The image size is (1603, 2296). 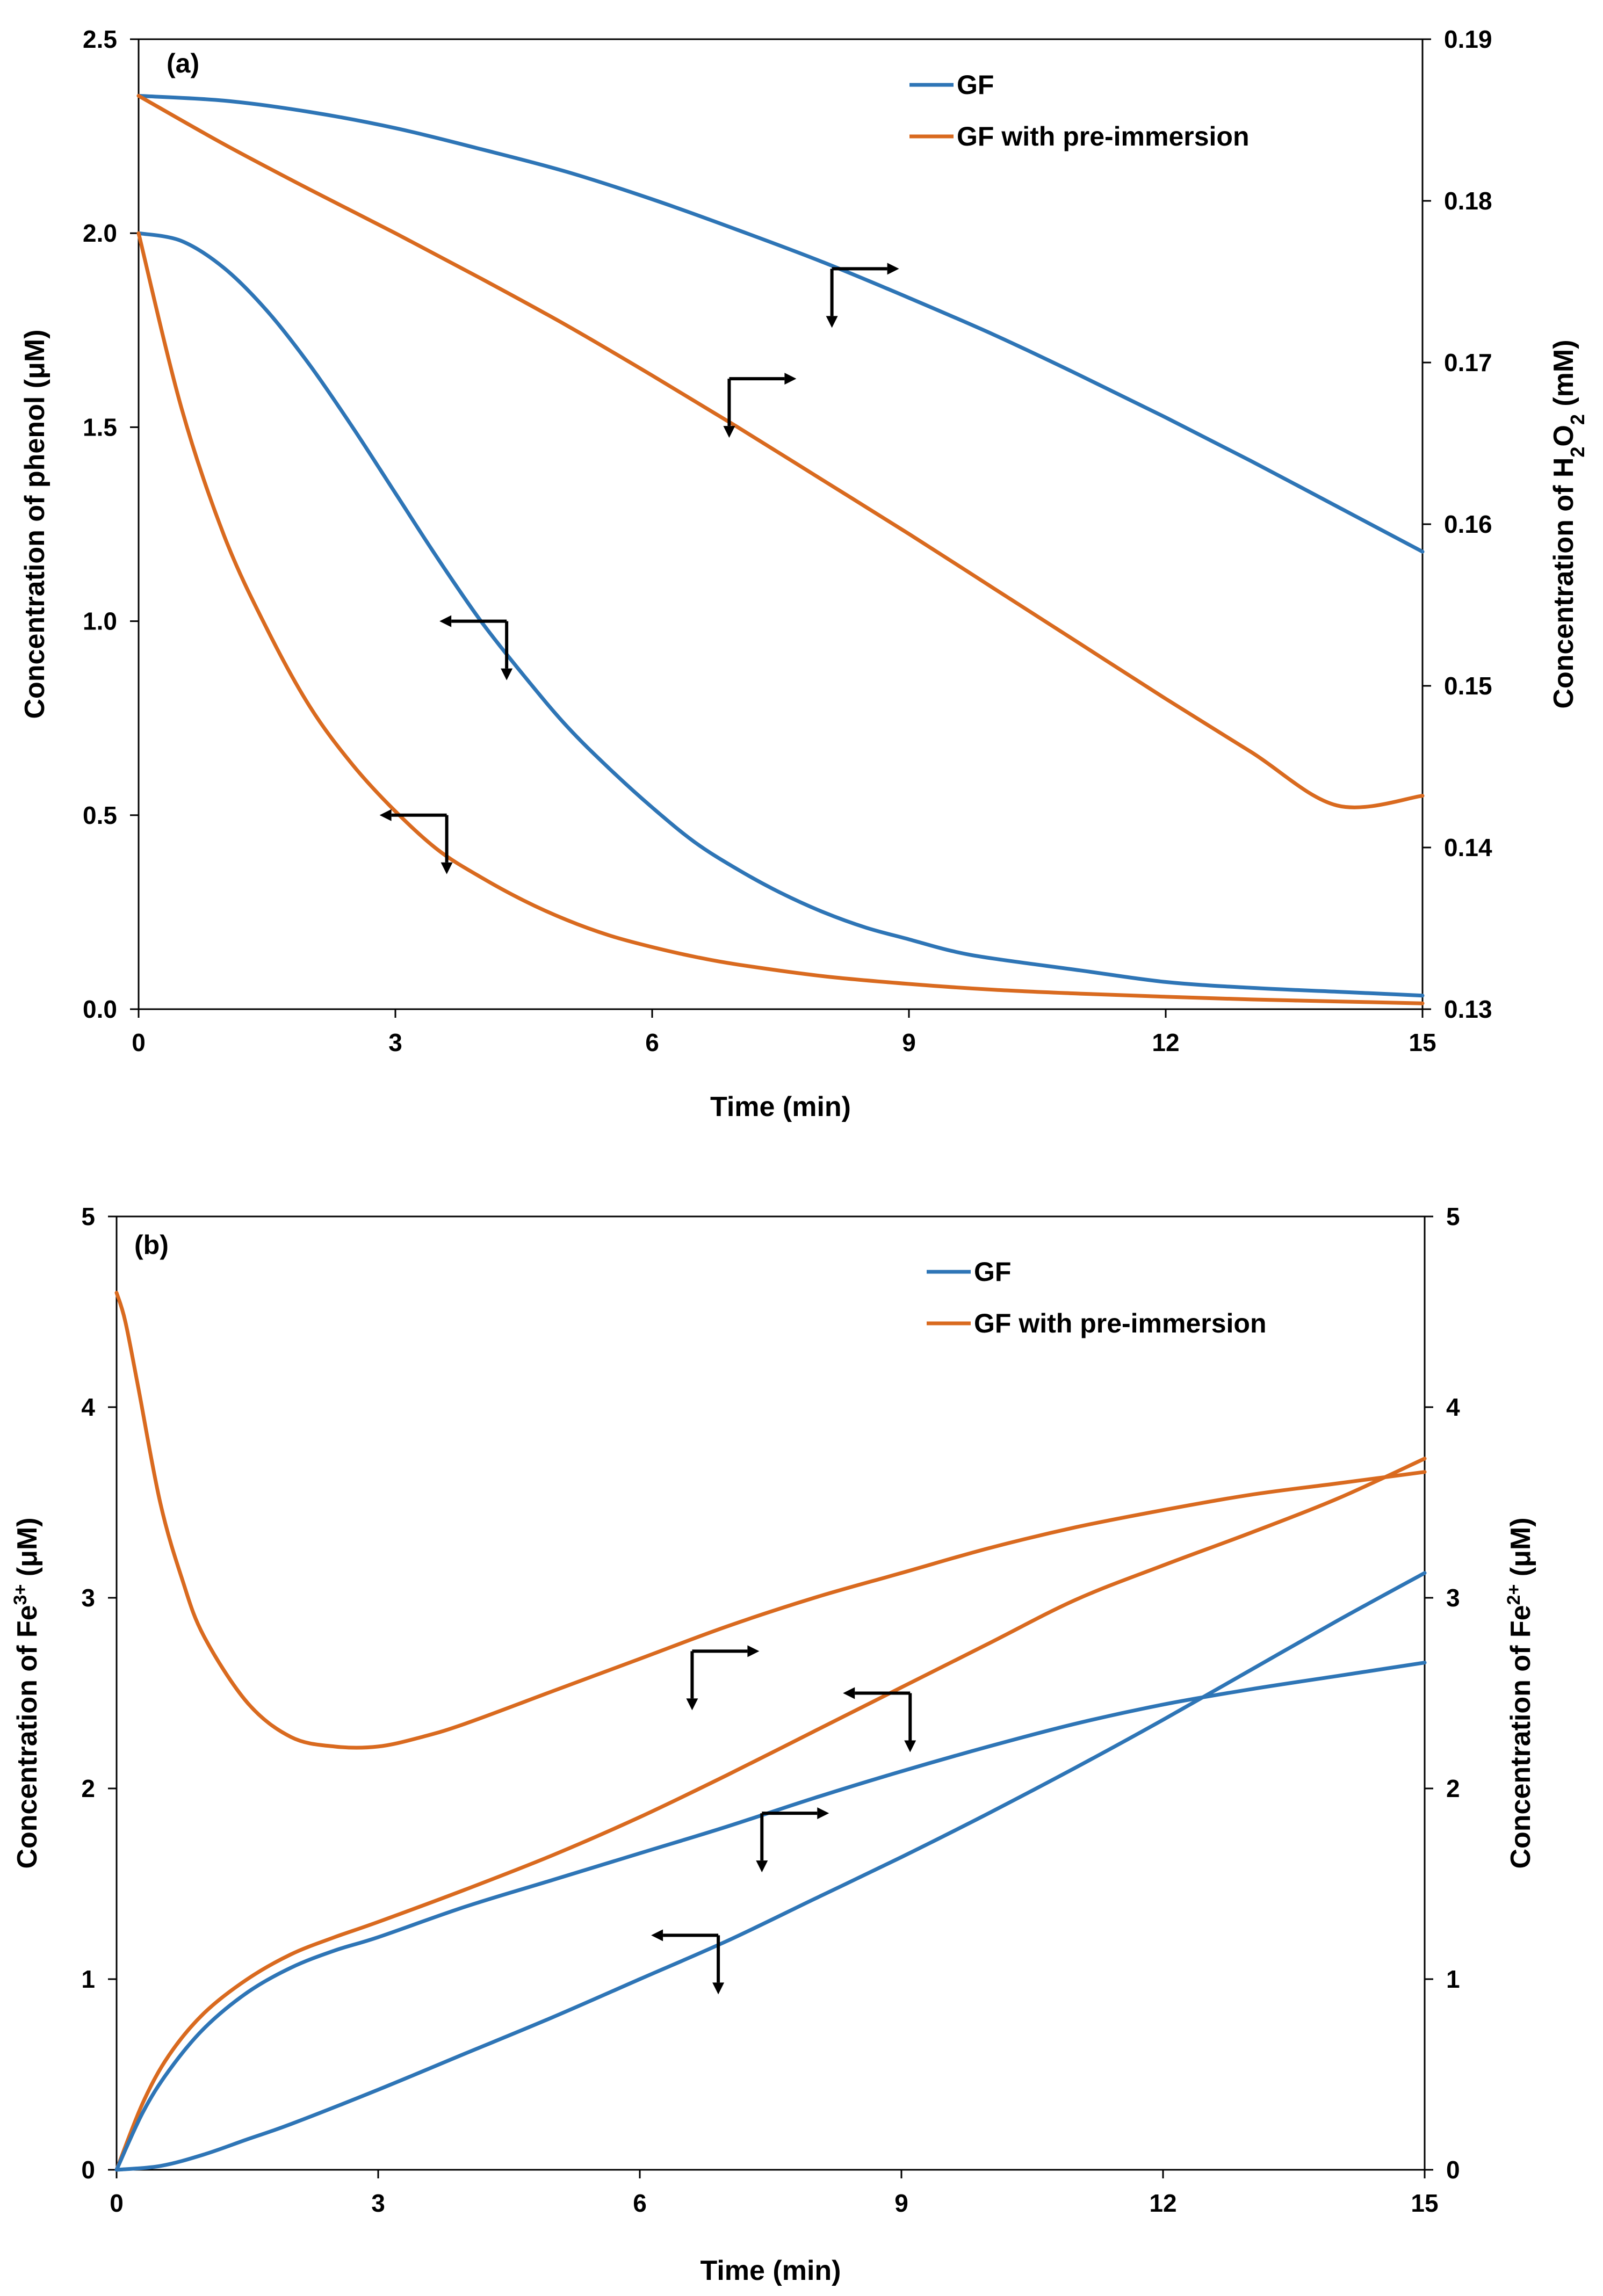 I want to click on y-left-tick-label: 5, so click(x=88, y=1216).